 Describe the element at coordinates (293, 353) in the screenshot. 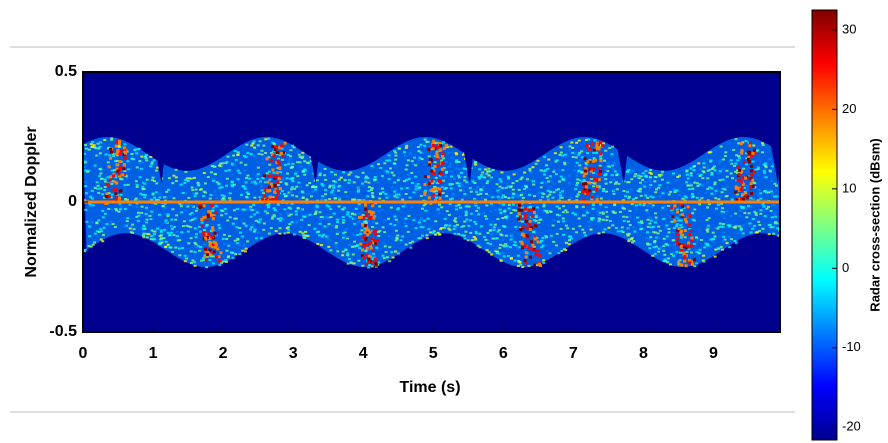

I see `x-tick-label: 3` at that location.